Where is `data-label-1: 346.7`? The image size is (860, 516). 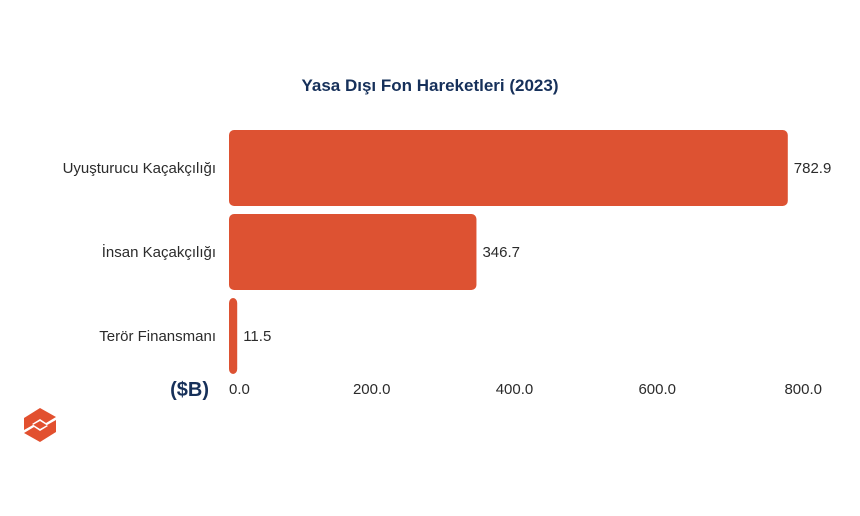
data-label-1: 346.7 is located at coordinates (501, 252).